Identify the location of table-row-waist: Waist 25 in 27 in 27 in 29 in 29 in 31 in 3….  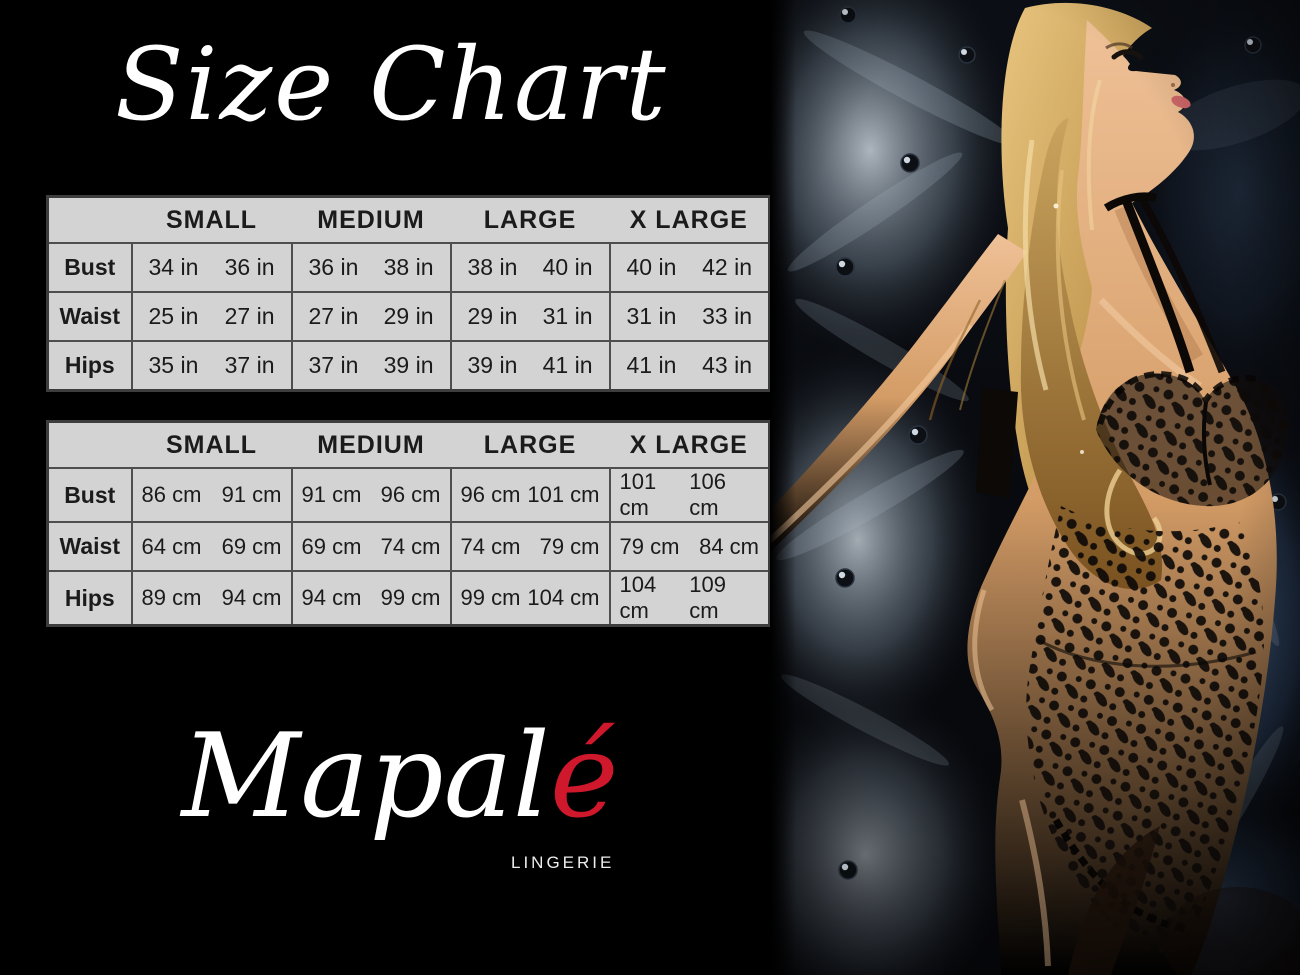
(408, 316).